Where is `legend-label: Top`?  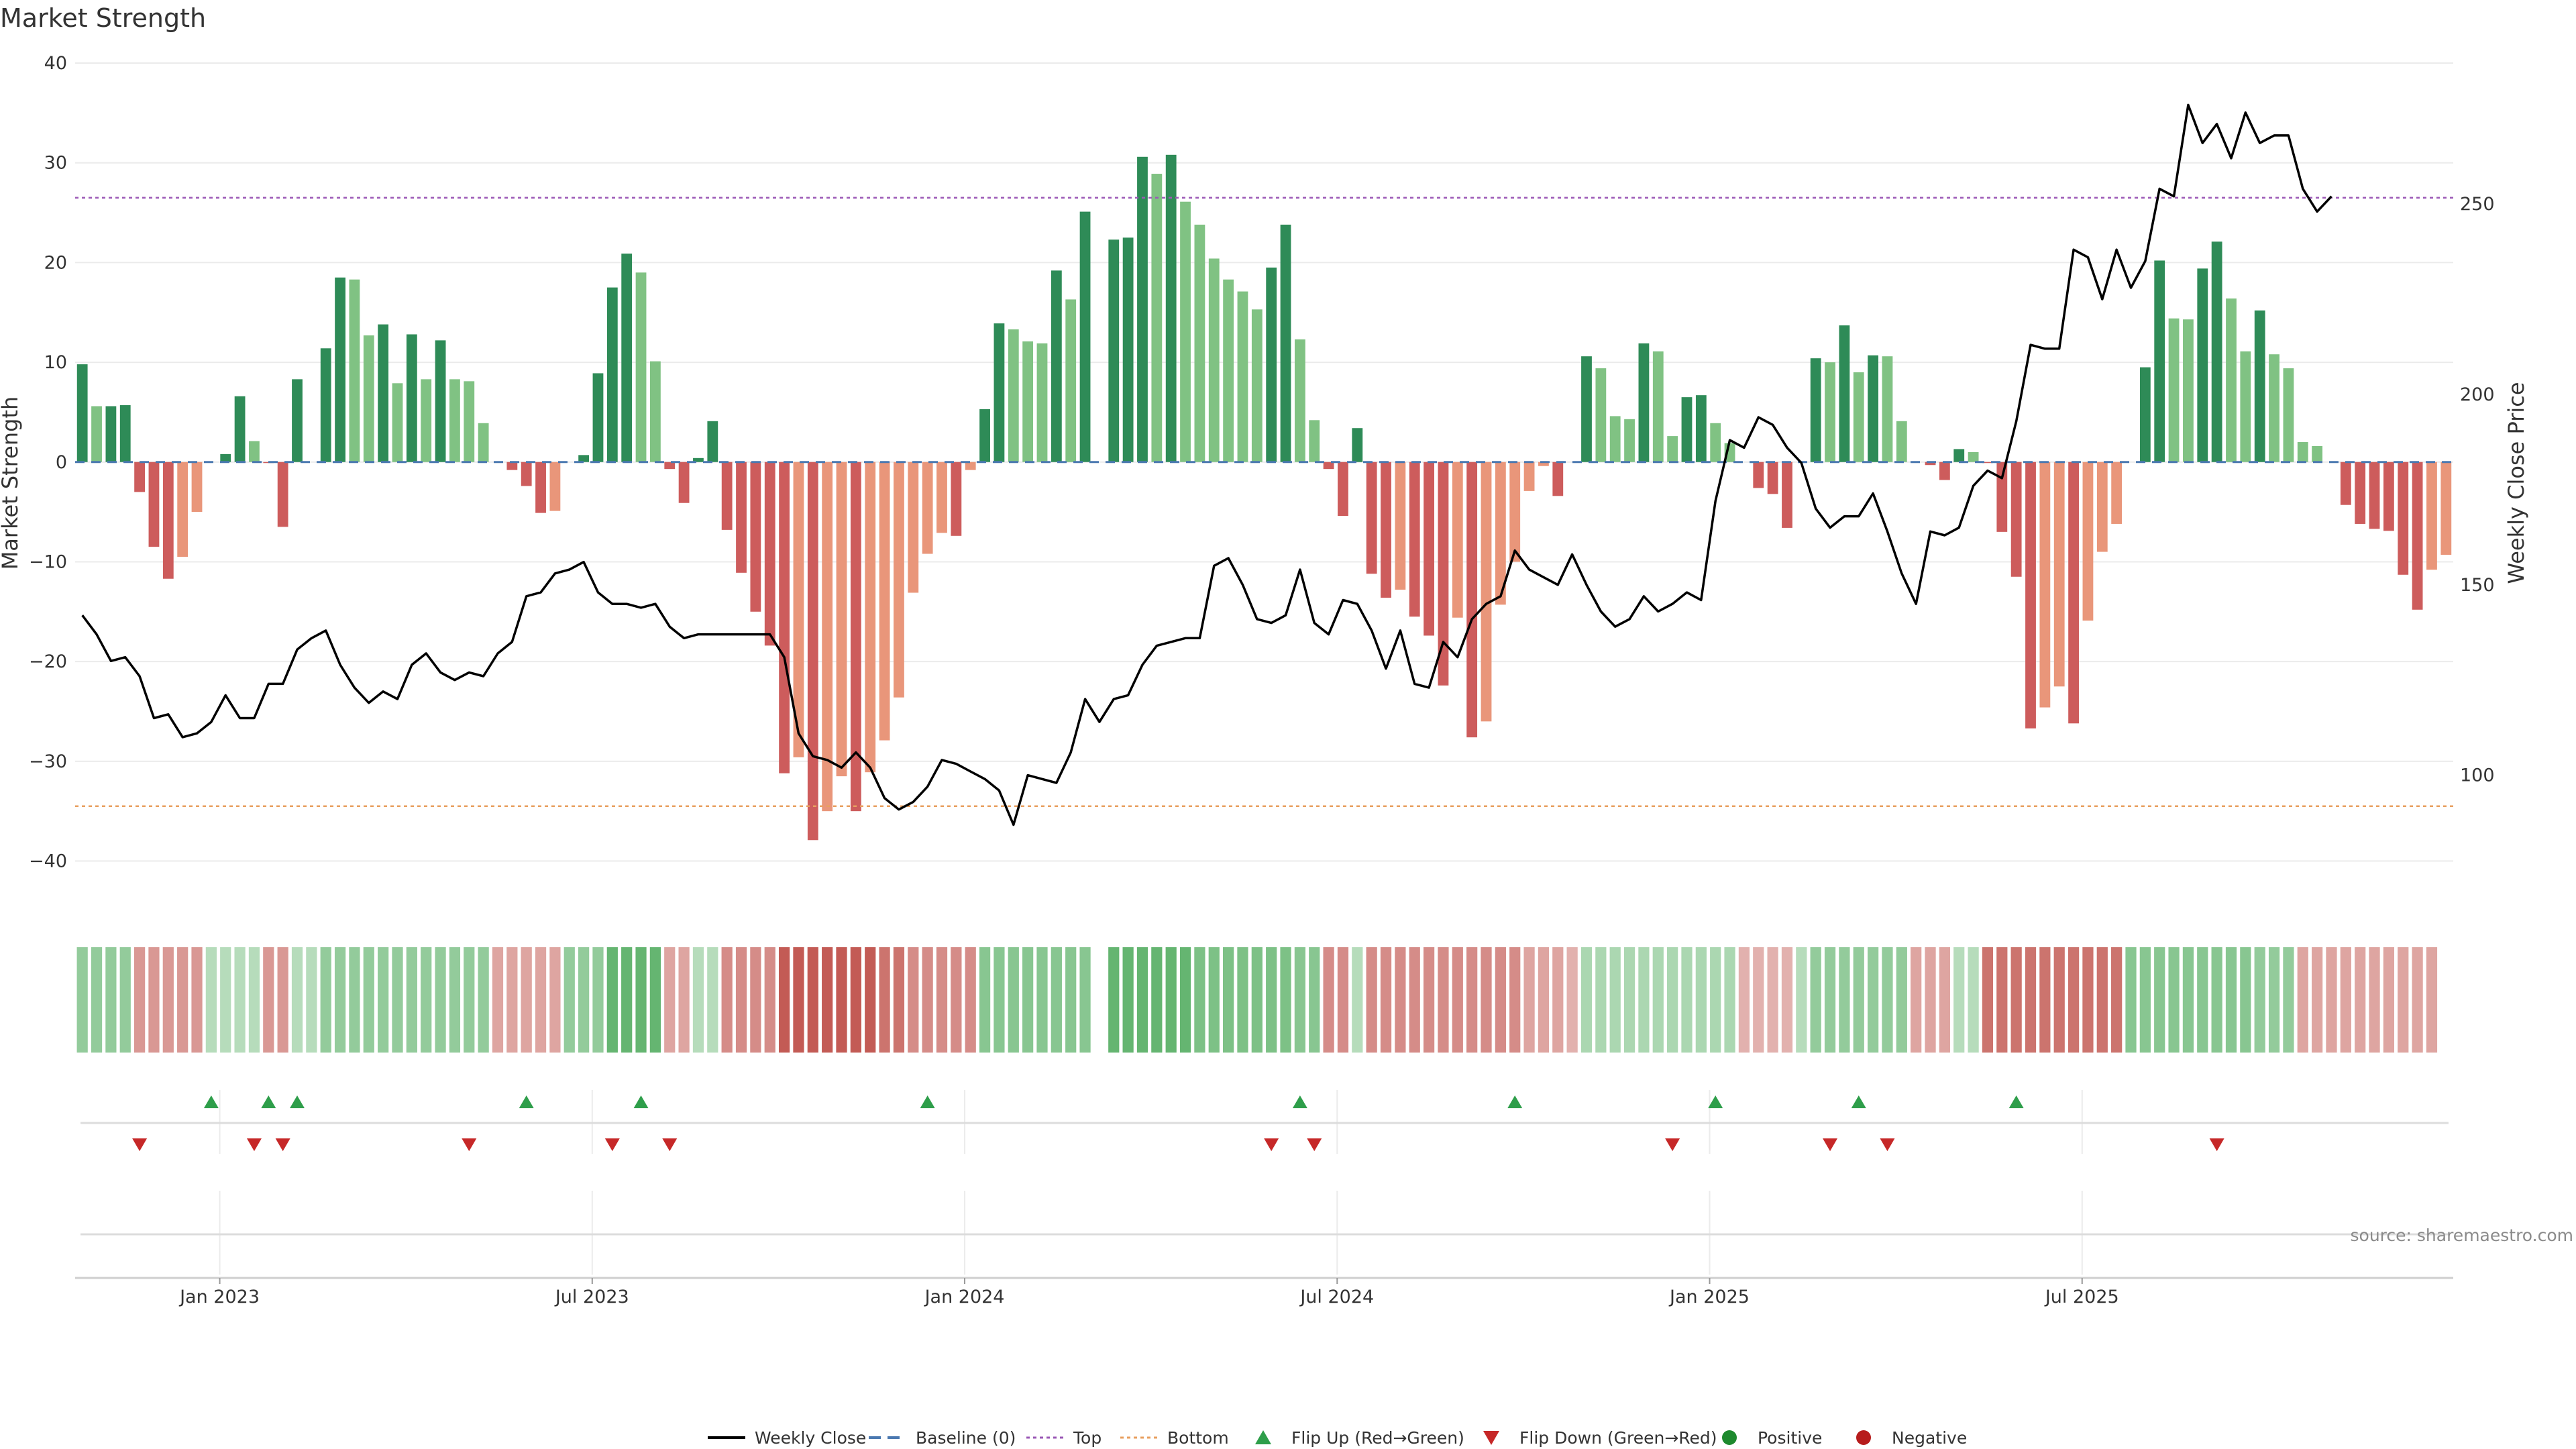
legend-label: Top is located at coordinates (1087, 1438).